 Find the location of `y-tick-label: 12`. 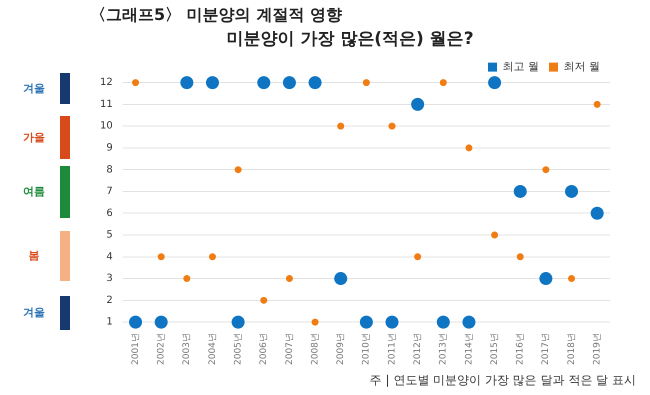

y-tick-label: 12 is located at coordinates (106, 82).